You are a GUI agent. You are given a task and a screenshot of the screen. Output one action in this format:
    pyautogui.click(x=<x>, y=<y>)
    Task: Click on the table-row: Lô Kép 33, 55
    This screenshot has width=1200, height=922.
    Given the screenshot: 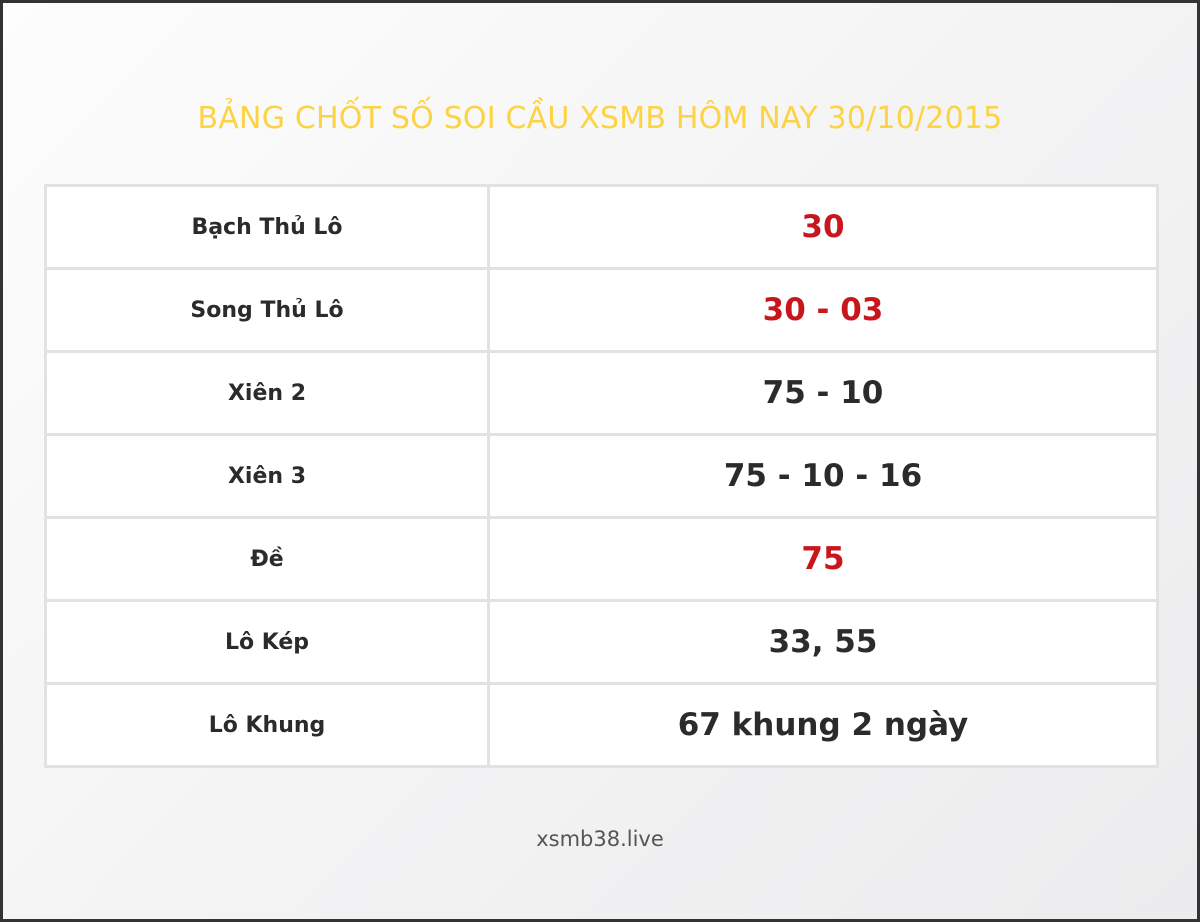 What is the action you would take?
    pyautogui.click(x=601, y=642)
    